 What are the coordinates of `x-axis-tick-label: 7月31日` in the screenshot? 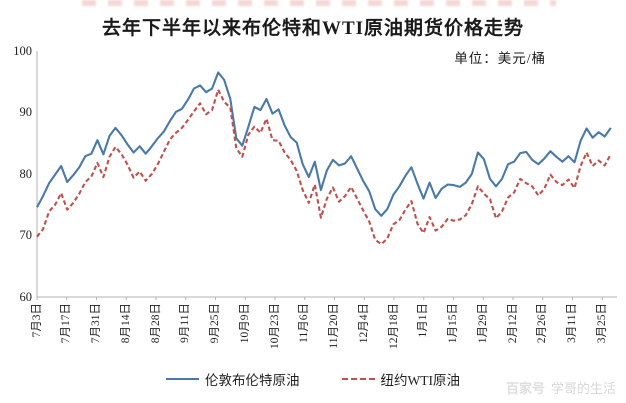 It's located at (96, 323).